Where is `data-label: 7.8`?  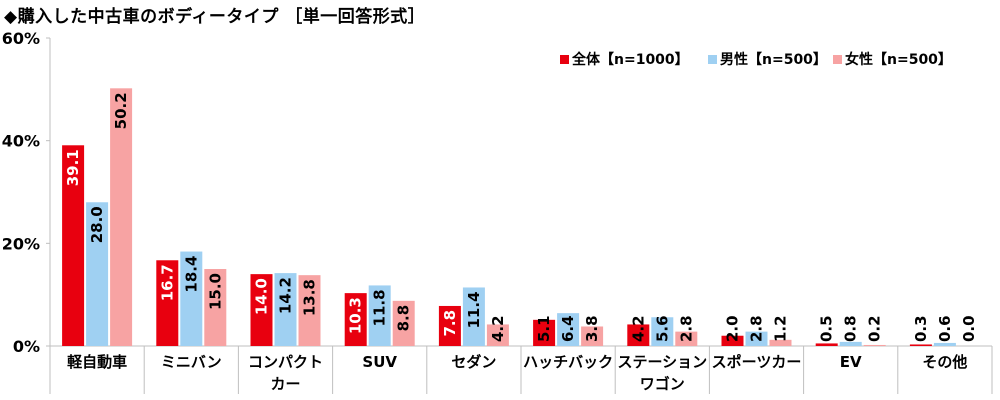
data-label: 7.8 is located at coordinates (450, 323).